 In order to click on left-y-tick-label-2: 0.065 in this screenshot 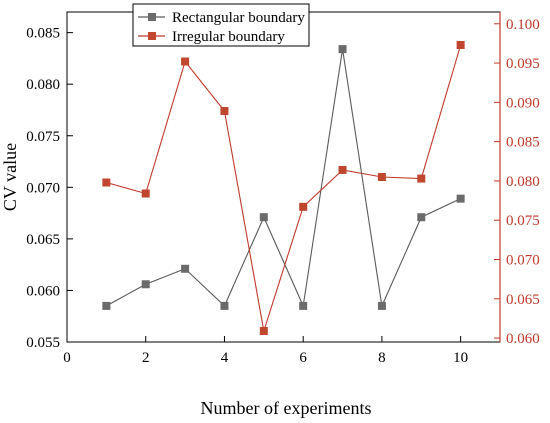, I will do `click(43, 240)`.